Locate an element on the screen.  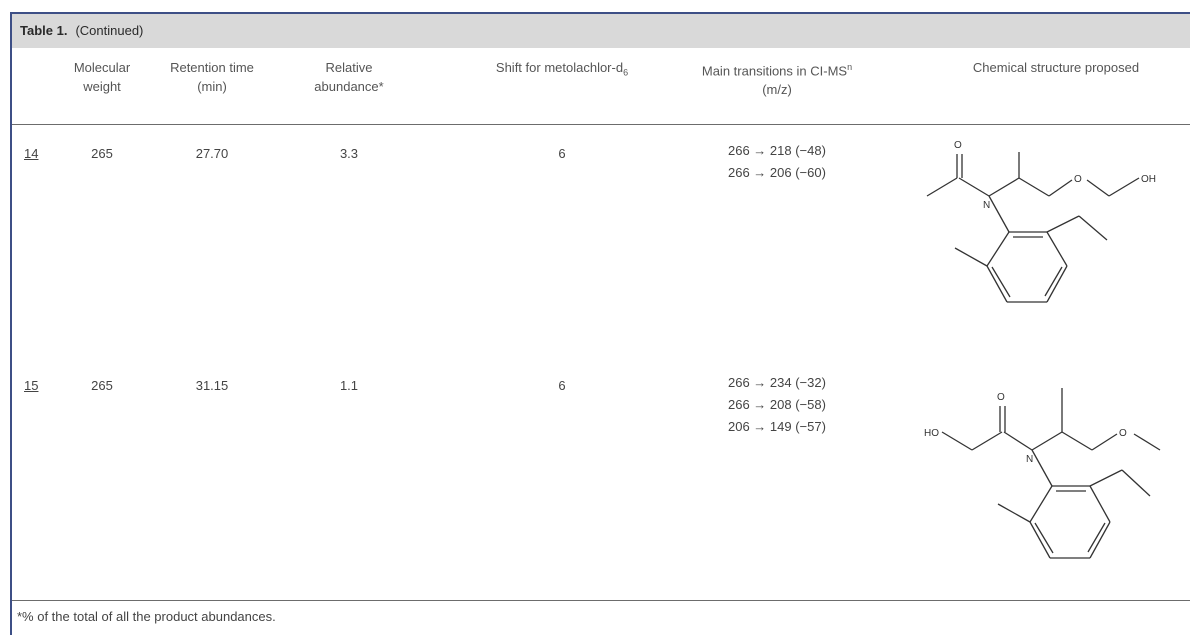
transition-item: 266 → 206 (−60) is located at coordinates (777, 172).